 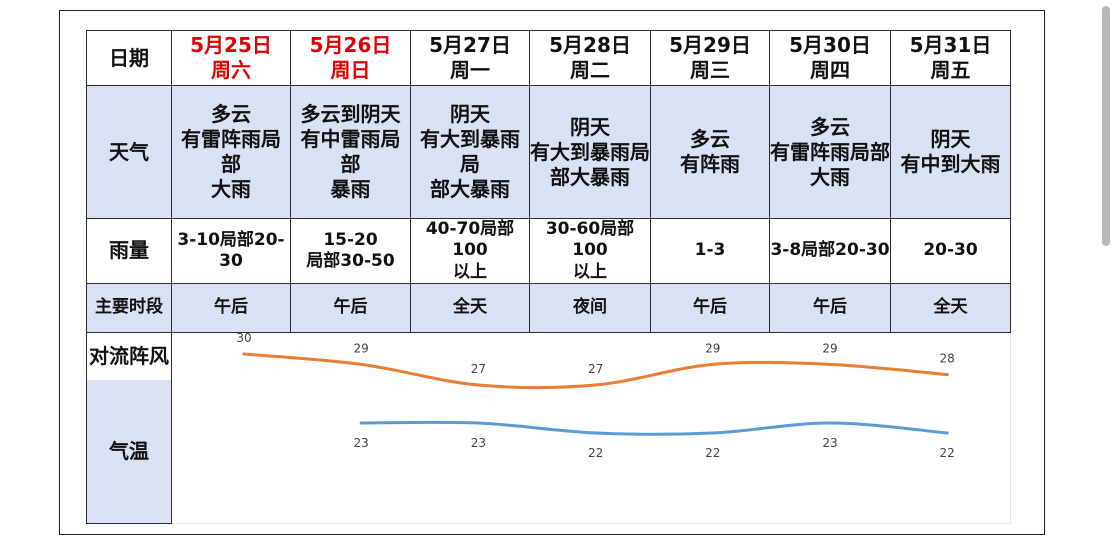 I want to click on day-weekday: 周日, so click(x=350, y=70).